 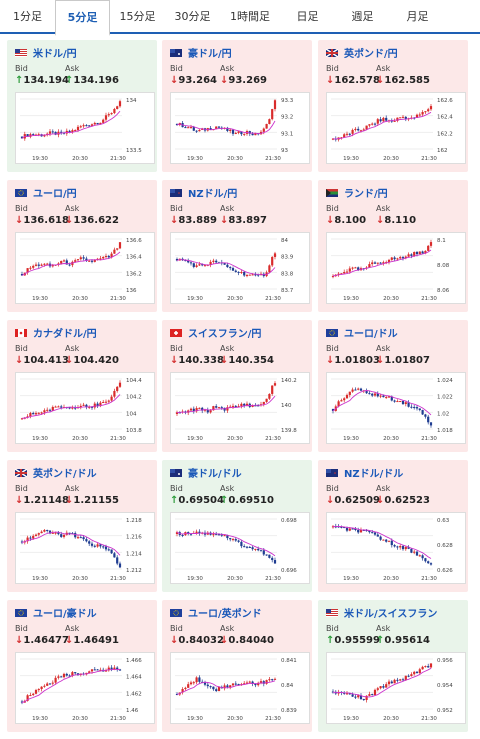 What do you see at coordinates (85, 128) in the screenshot?
I see `candlestick-chart: 134 133.5 19:30 20:30 21:30` at bounding box center [85, 128].